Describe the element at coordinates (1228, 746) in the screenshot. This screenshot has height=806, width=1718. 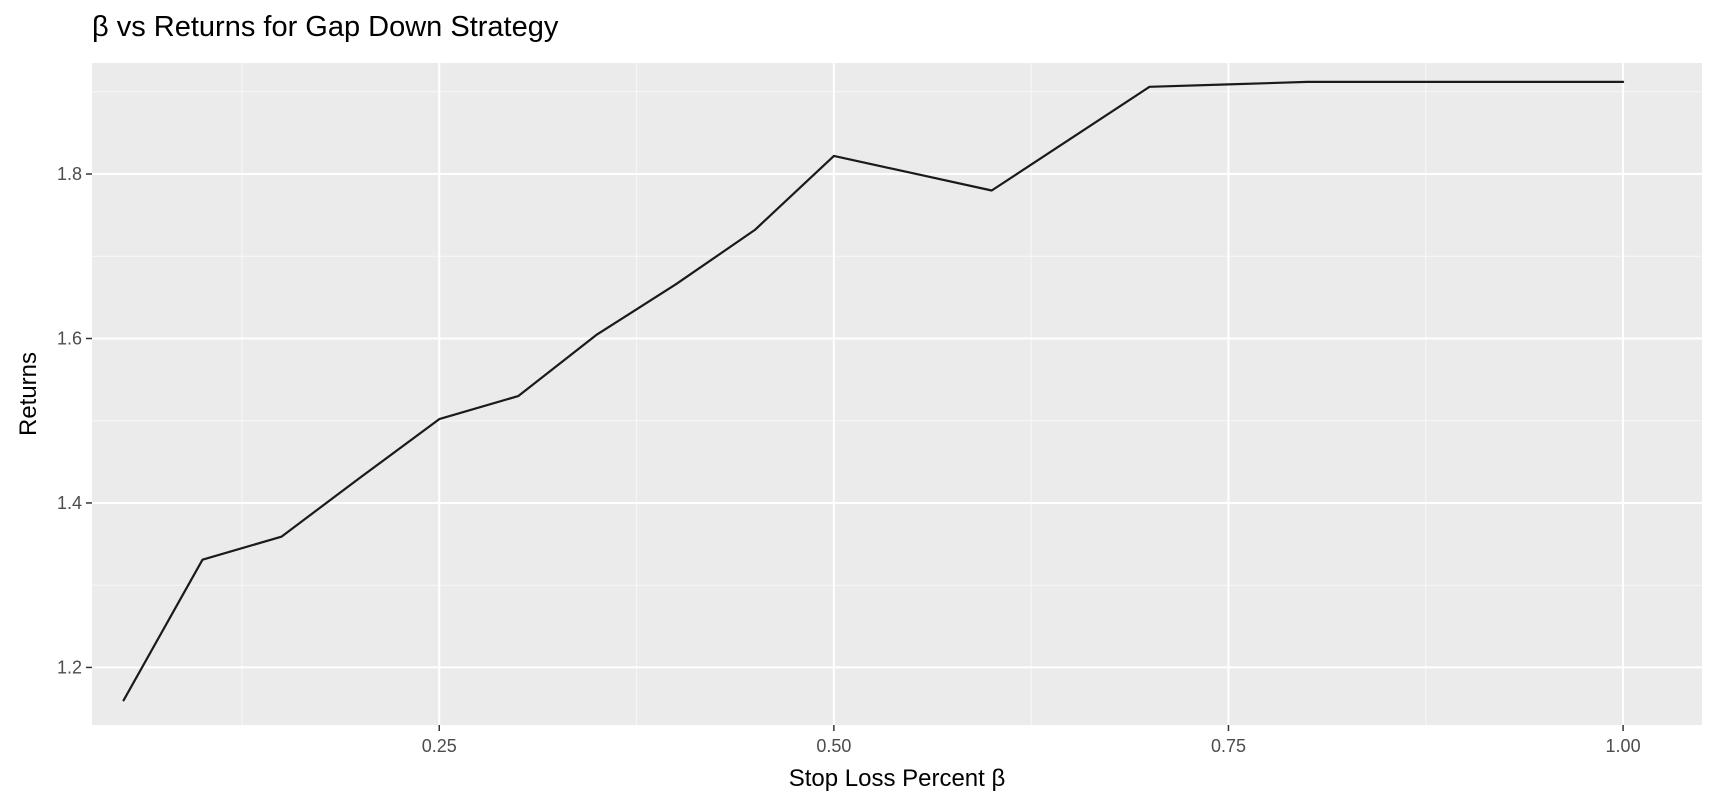
I see `x-tick-label: 0.75` at that location.